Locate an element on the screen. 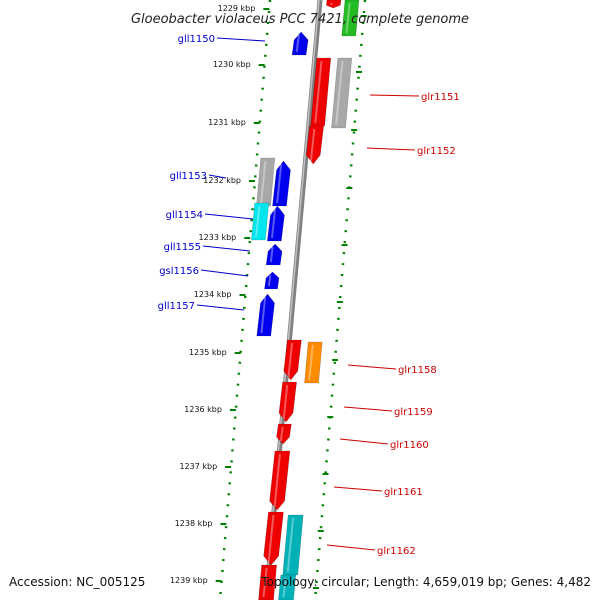 Image resolution: width=600 pixels, height=600 pixels. leader-line-glr1161 is located at coordinates (358, 489).